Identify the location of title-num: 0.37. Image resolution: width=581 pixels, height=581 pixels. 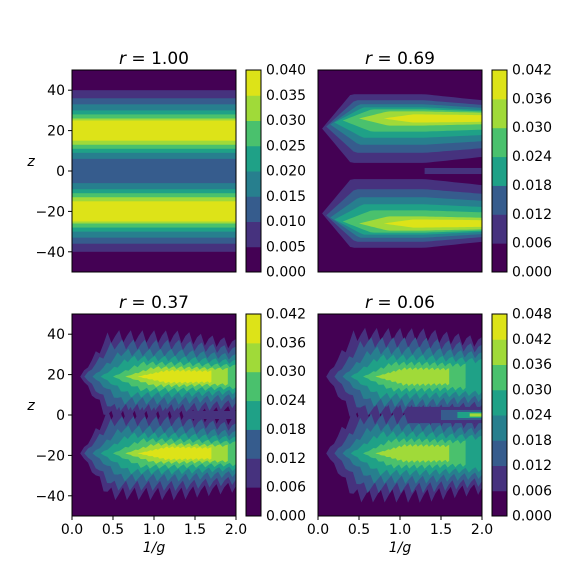
(170, 303).